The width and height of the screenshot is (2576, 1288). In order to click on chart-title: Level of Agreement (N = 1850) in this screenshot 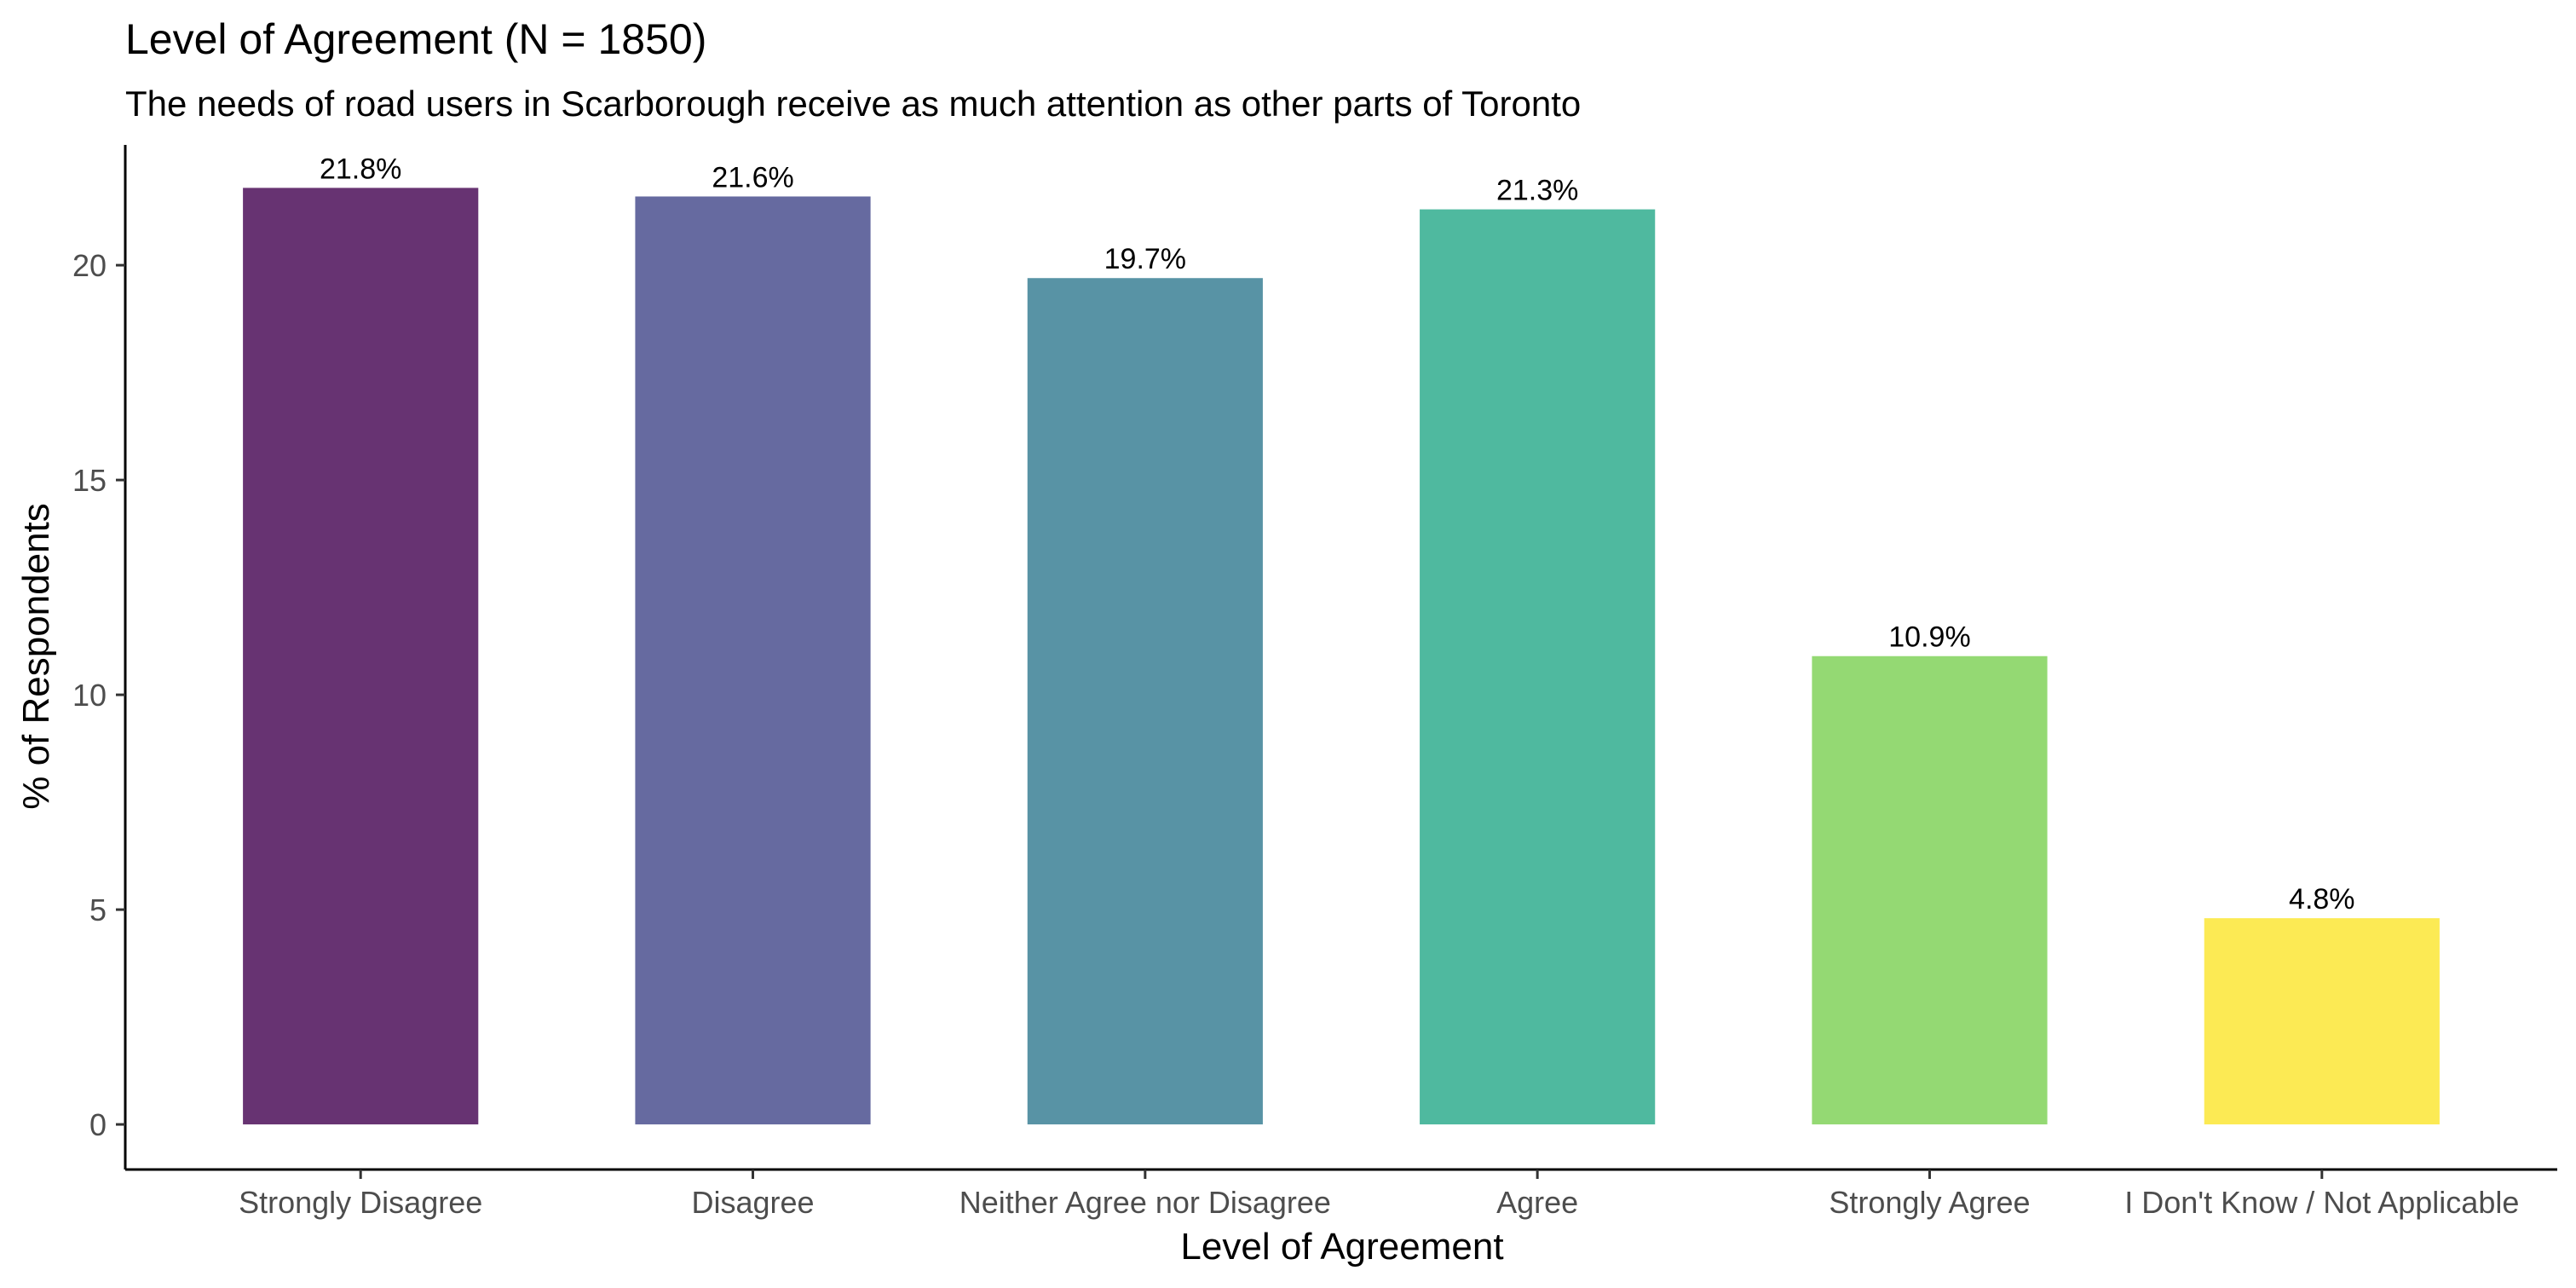, I will do `click(415, 39)`.